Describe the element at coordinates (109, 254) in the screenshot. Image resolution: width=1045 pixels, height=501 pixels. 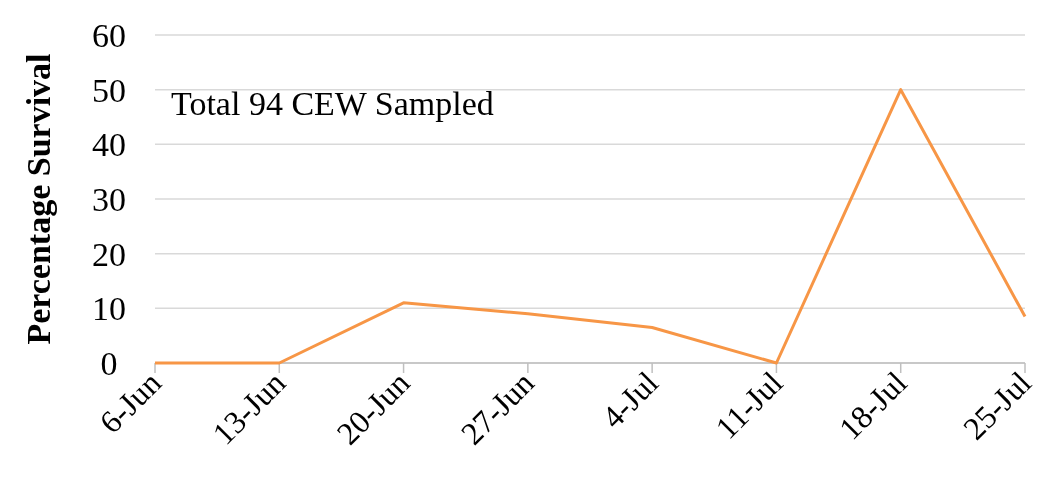
I see `y-tick-label: 20` at that location.